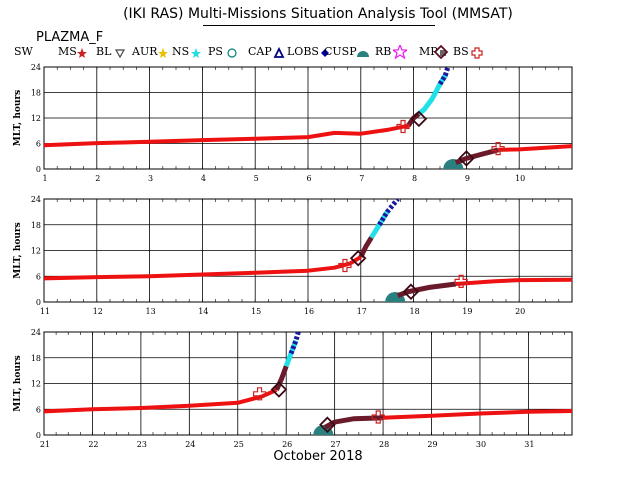 The height and width of the screenshot is (500, 636). I want to click on legend-label-cusp: CUSP, so click(340, 51).